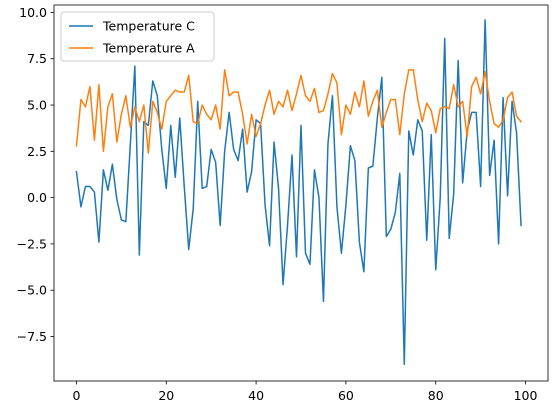  Describe the element at coordinates (526, 395) in the screenshot. I see `x-tick-label: 100` at that location.